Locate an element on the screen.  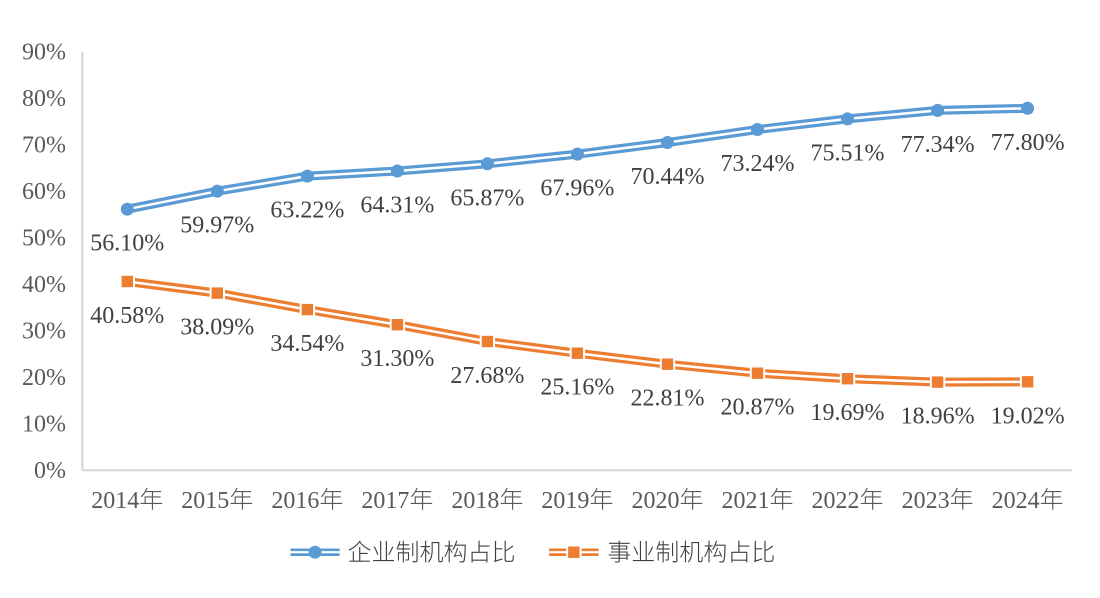
svg-text: 64.31% is located at coordinates (397, 206).